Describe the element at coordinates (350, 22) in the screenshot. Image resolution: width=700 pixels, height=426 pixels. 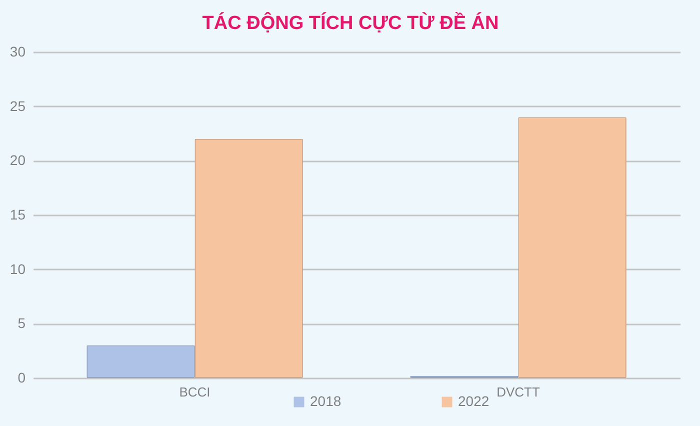
I see `chart-title: TÁC ĐỘNG TÍCH CỰC TỪ ĐỀ ÁN` at that location.